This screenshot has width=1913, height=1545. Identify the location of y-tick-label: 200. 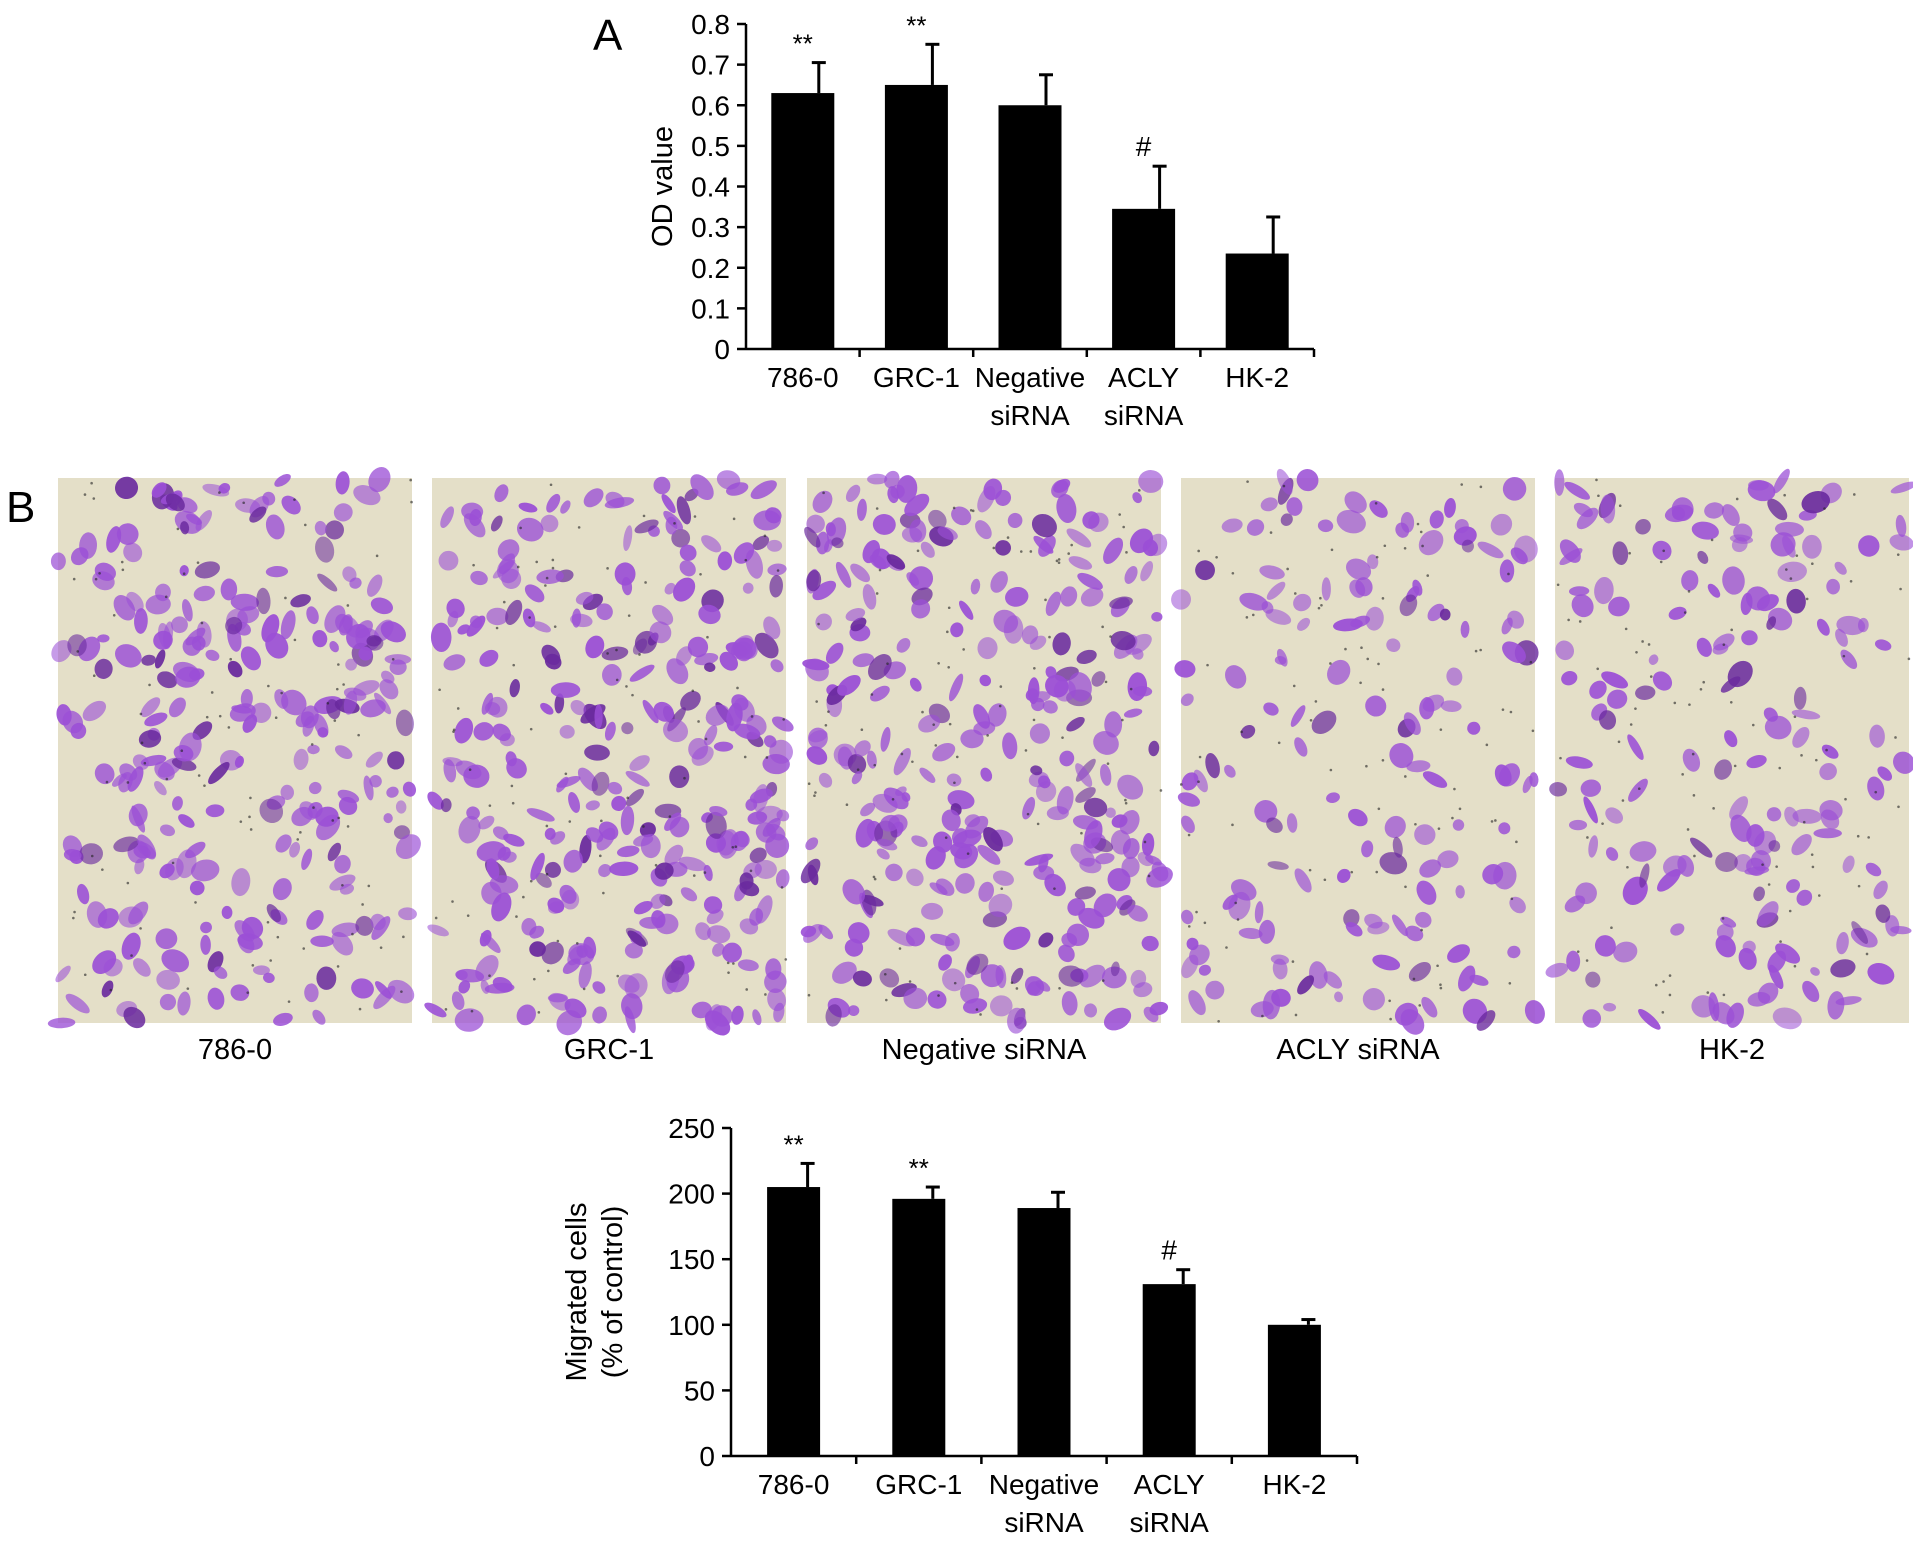
(691, 1194).